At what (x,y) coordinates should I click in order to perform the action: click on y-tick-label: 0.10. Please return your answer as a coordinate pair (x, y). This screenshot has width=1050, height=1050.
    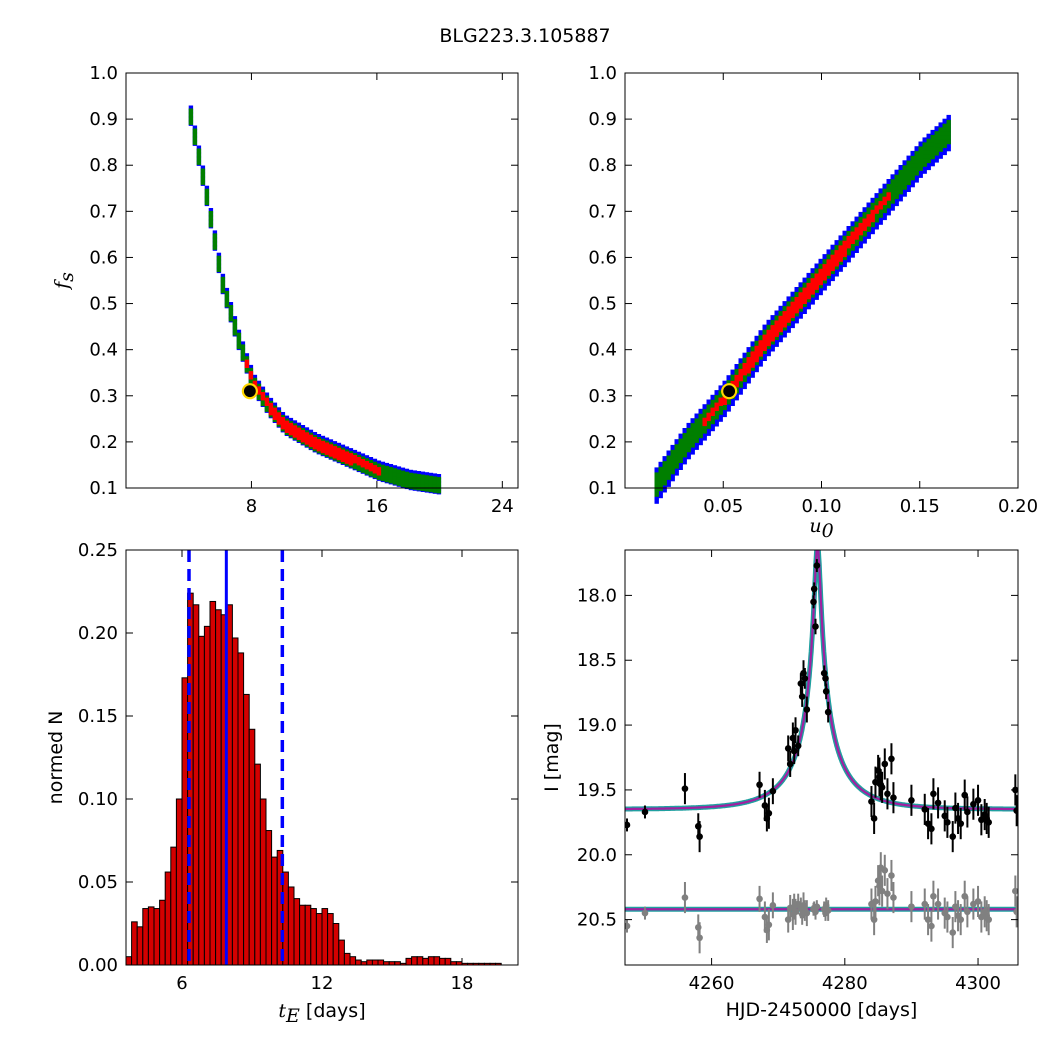
    Looking at the image, I should click on (98, 799).